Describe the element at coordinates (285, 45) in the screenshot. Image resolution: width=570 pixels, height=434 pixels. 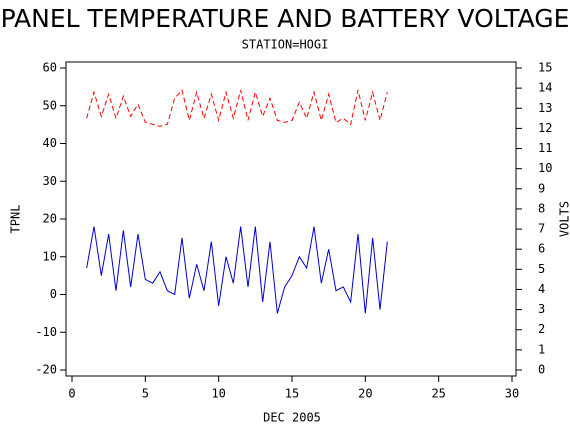
I see `chart-subtitle: STATION=HOGI` at that location.